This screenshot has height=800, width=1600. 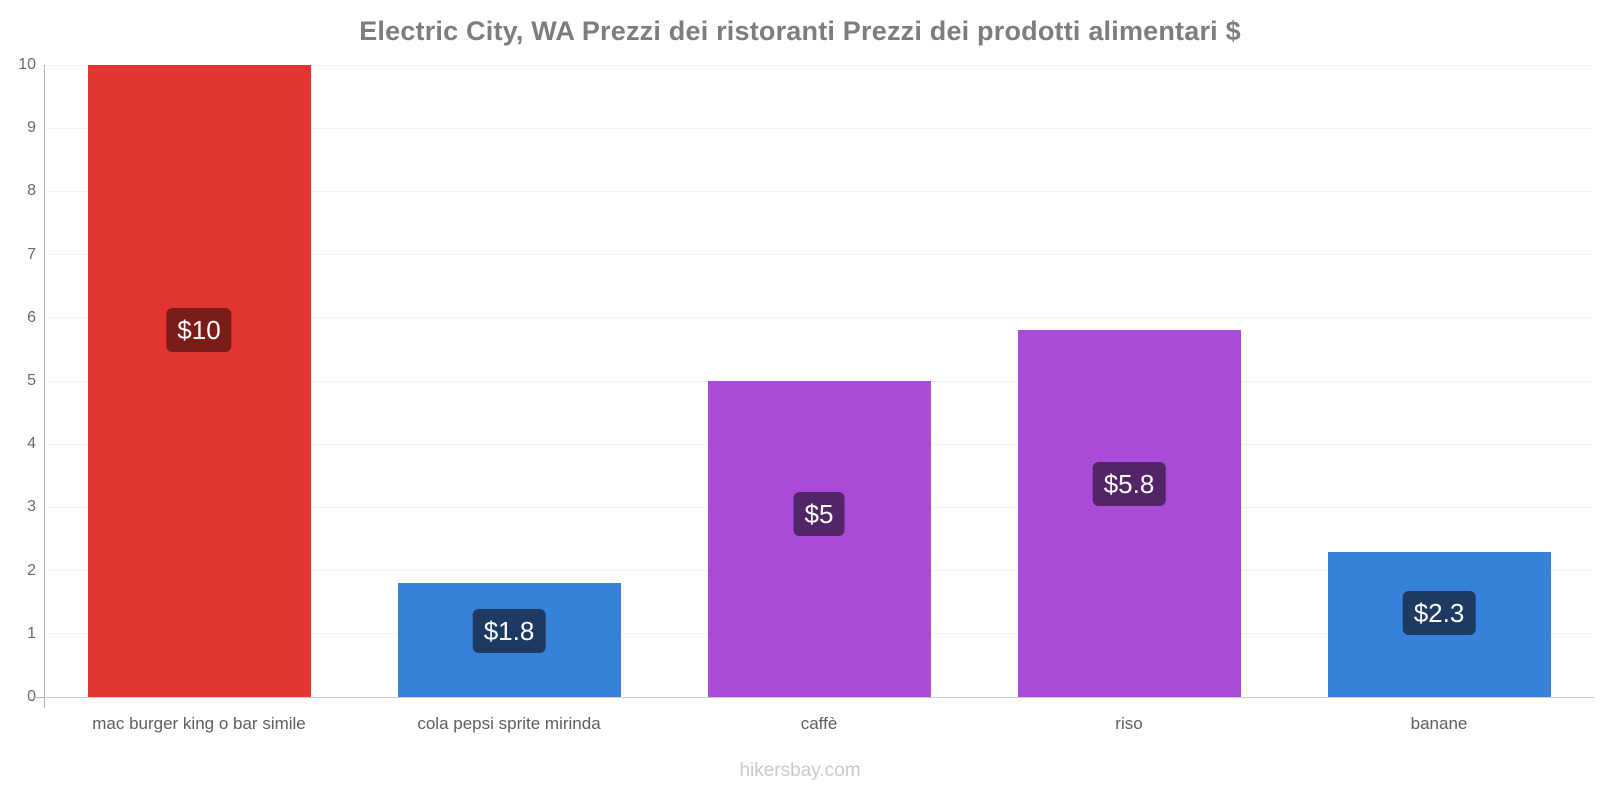 What do you see at coordinates (44, 386) in the screenshot?
I see `y-axis-line` at bounding box center [44, 386].